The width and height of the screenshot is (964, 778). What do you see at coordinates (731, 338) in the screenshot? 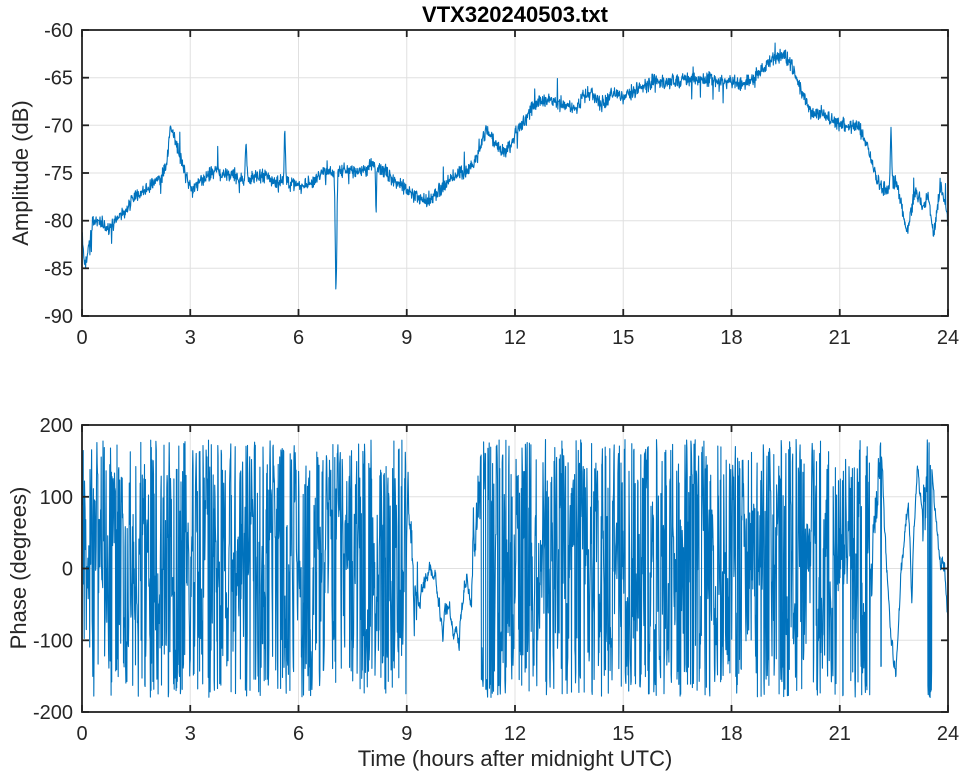
I see `amplitude-xtick-label: 18` at bounding box center [731, 338].